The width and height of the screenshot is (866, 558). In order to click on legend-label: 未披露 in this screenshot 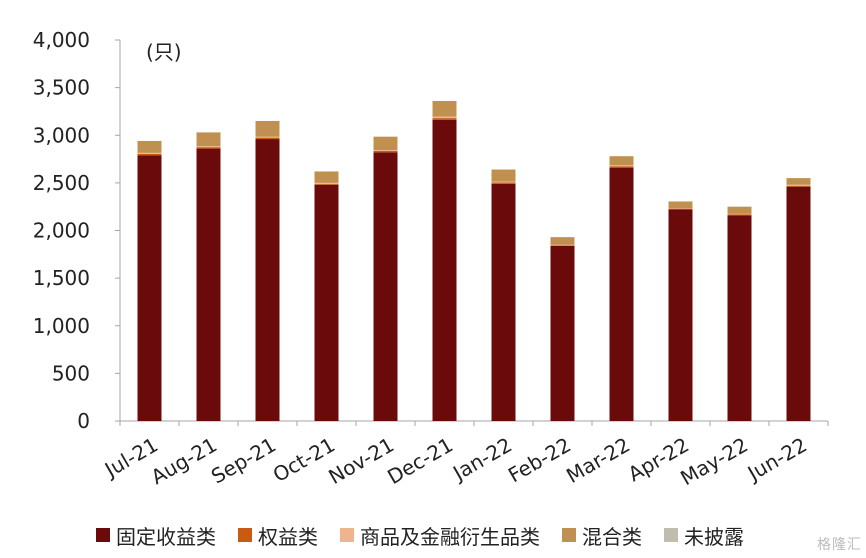, I will do `click(714, 536)`.